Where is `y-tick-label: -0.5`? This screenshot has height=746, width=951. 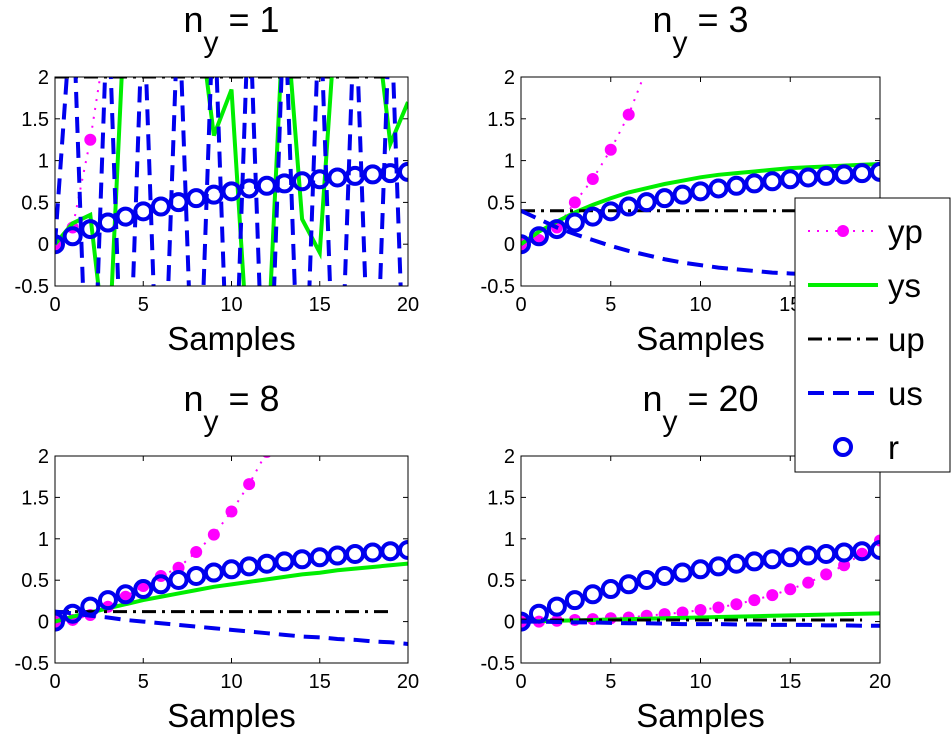
y-tick-label: -0.5 is located at coordinates (498, 287).